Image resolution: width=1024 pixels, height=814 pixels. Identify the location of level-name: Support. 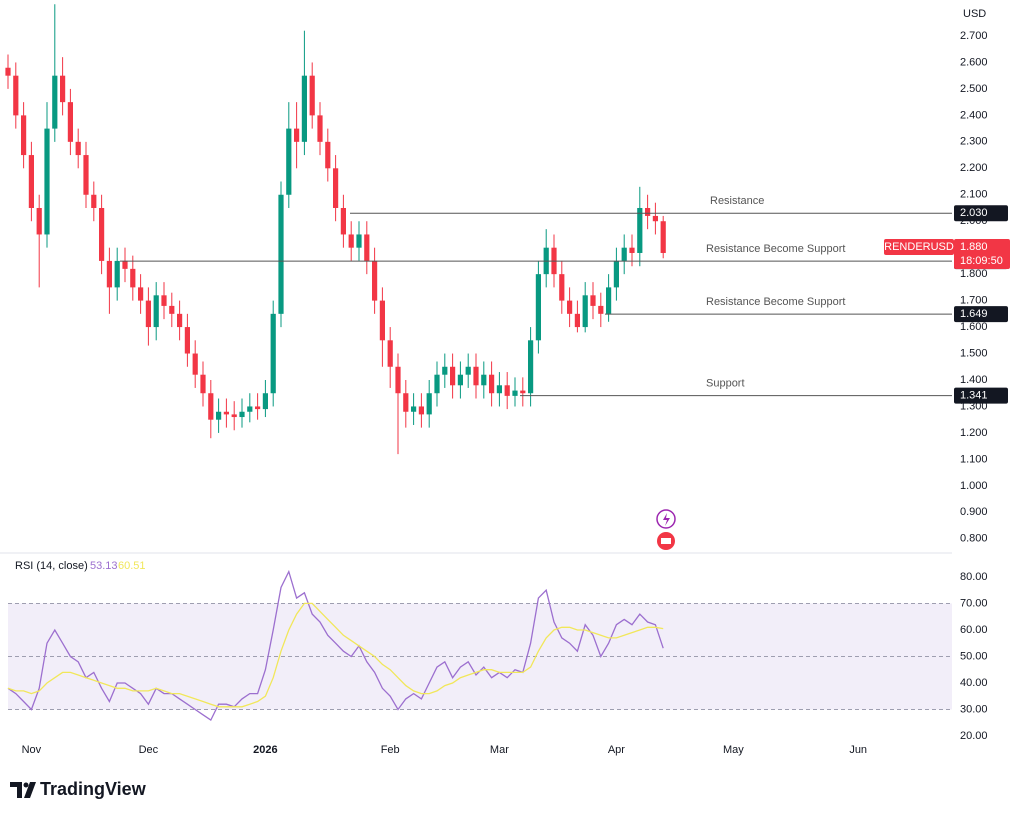
(725, 384).